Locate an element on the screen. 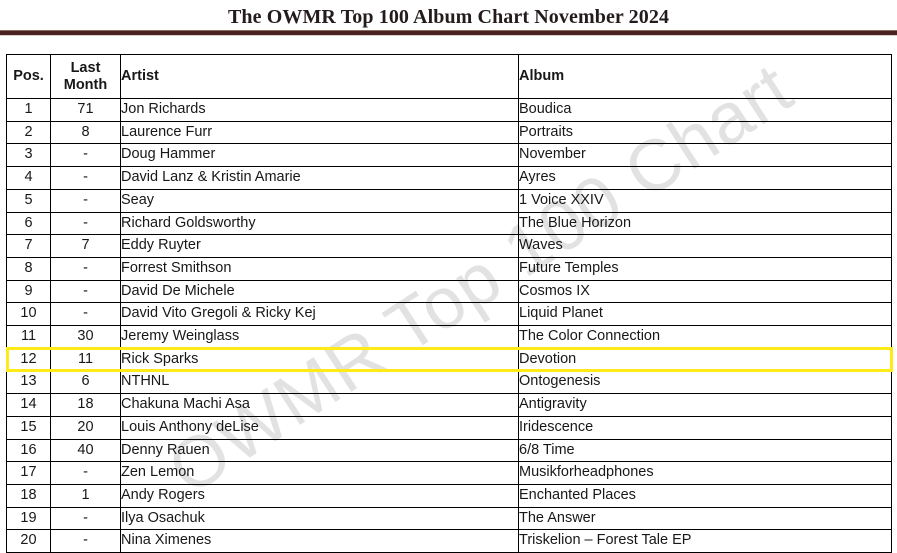 The width and height of the screenshot is (897, 553). table-row: 19- Ilya Osachuk The Answer is located at coordinates (449, 518).